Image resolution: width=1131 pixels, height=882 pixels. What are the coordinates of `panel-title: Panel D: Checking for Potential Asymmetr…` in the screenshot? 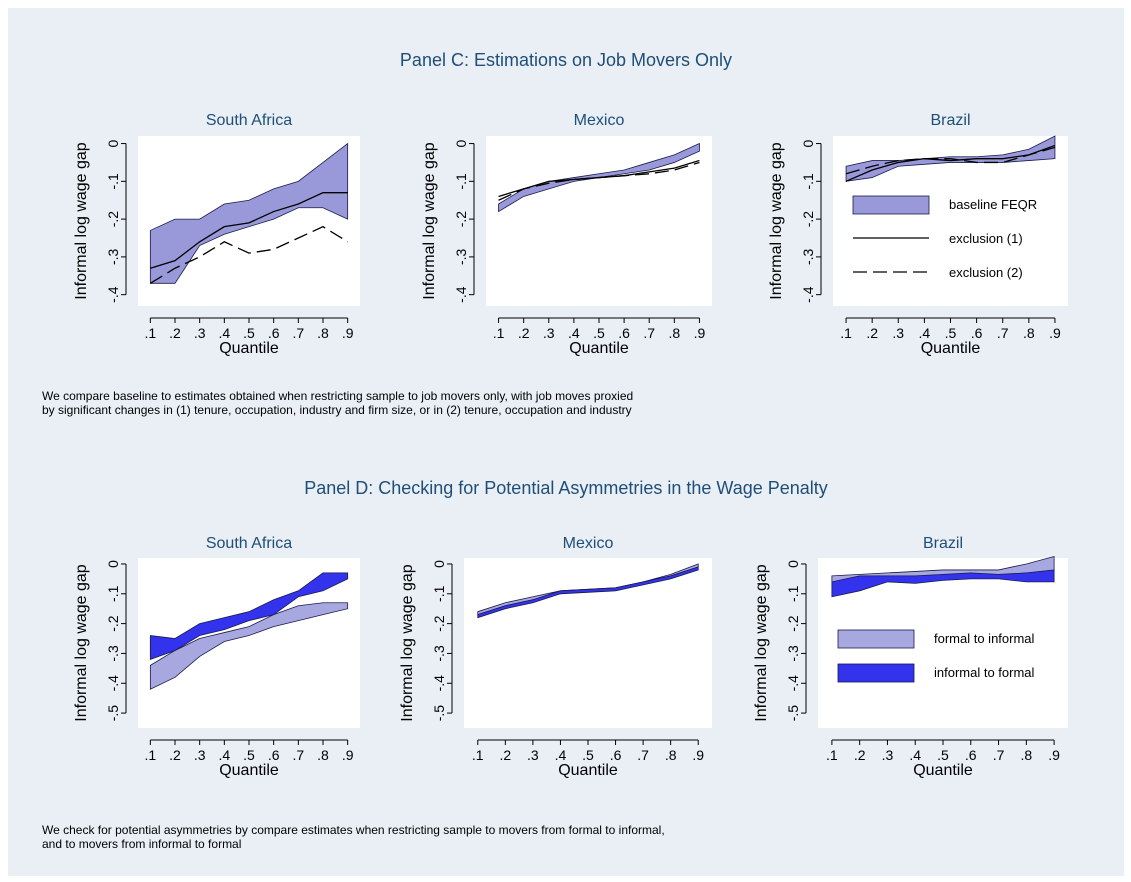 It's located at (566, 488).